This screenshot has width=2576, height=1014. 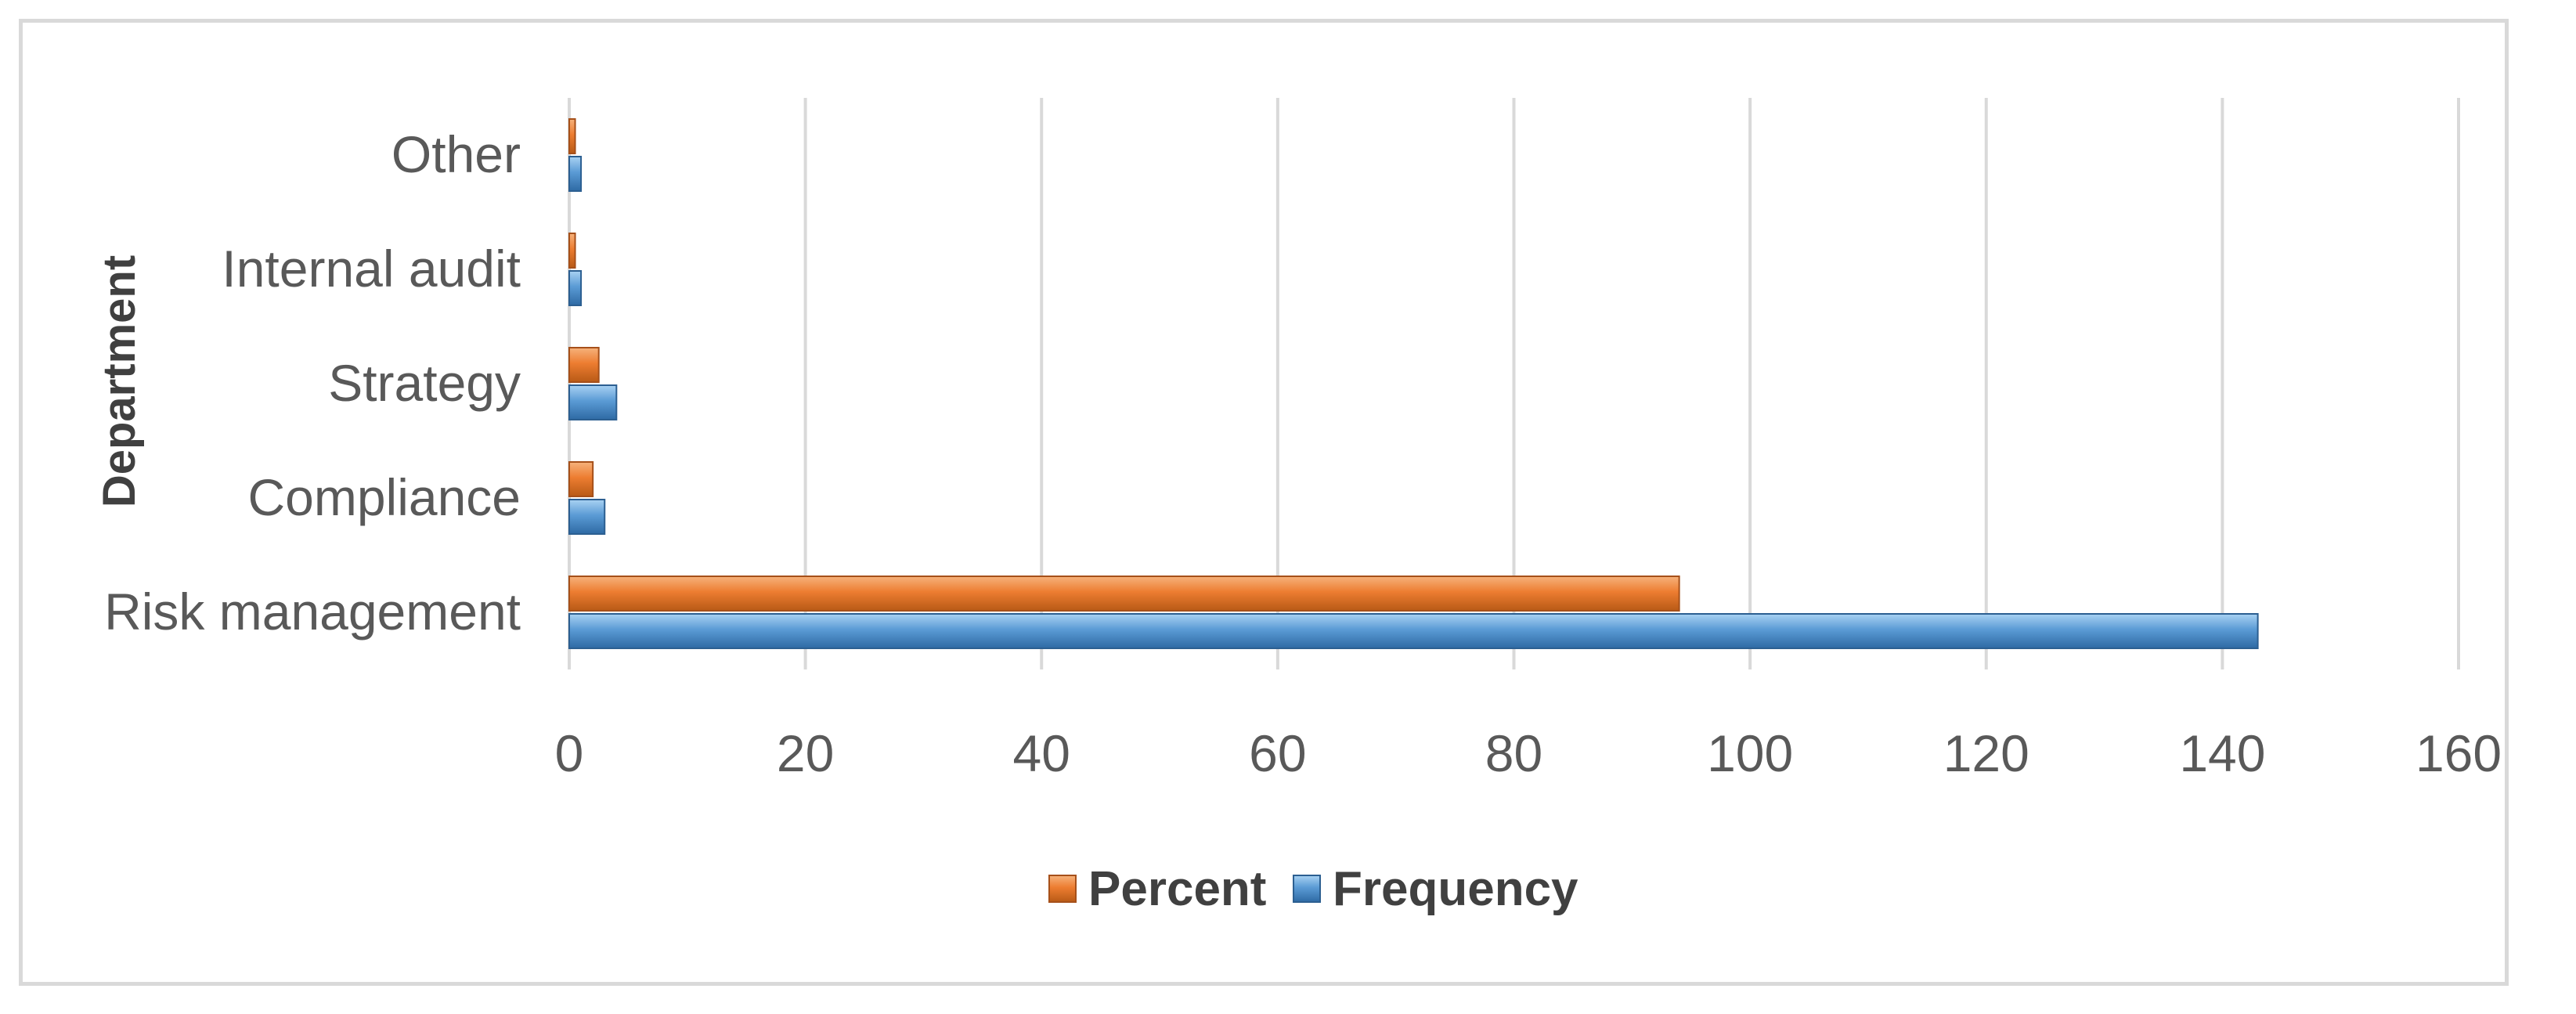 I want to click on x-tick-label: 140, so click(x=2222, y=753).